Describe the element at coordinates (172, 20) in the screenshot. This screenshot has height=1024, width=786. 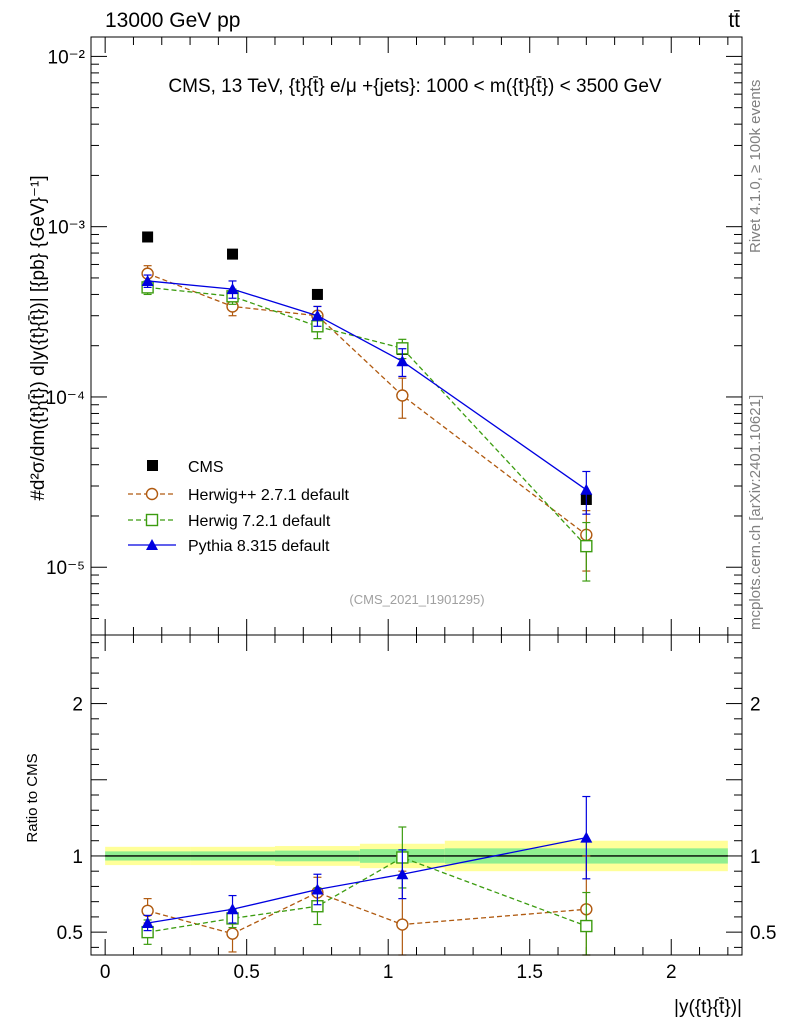
I see `header-left: 13000 GeV pp` at that location.